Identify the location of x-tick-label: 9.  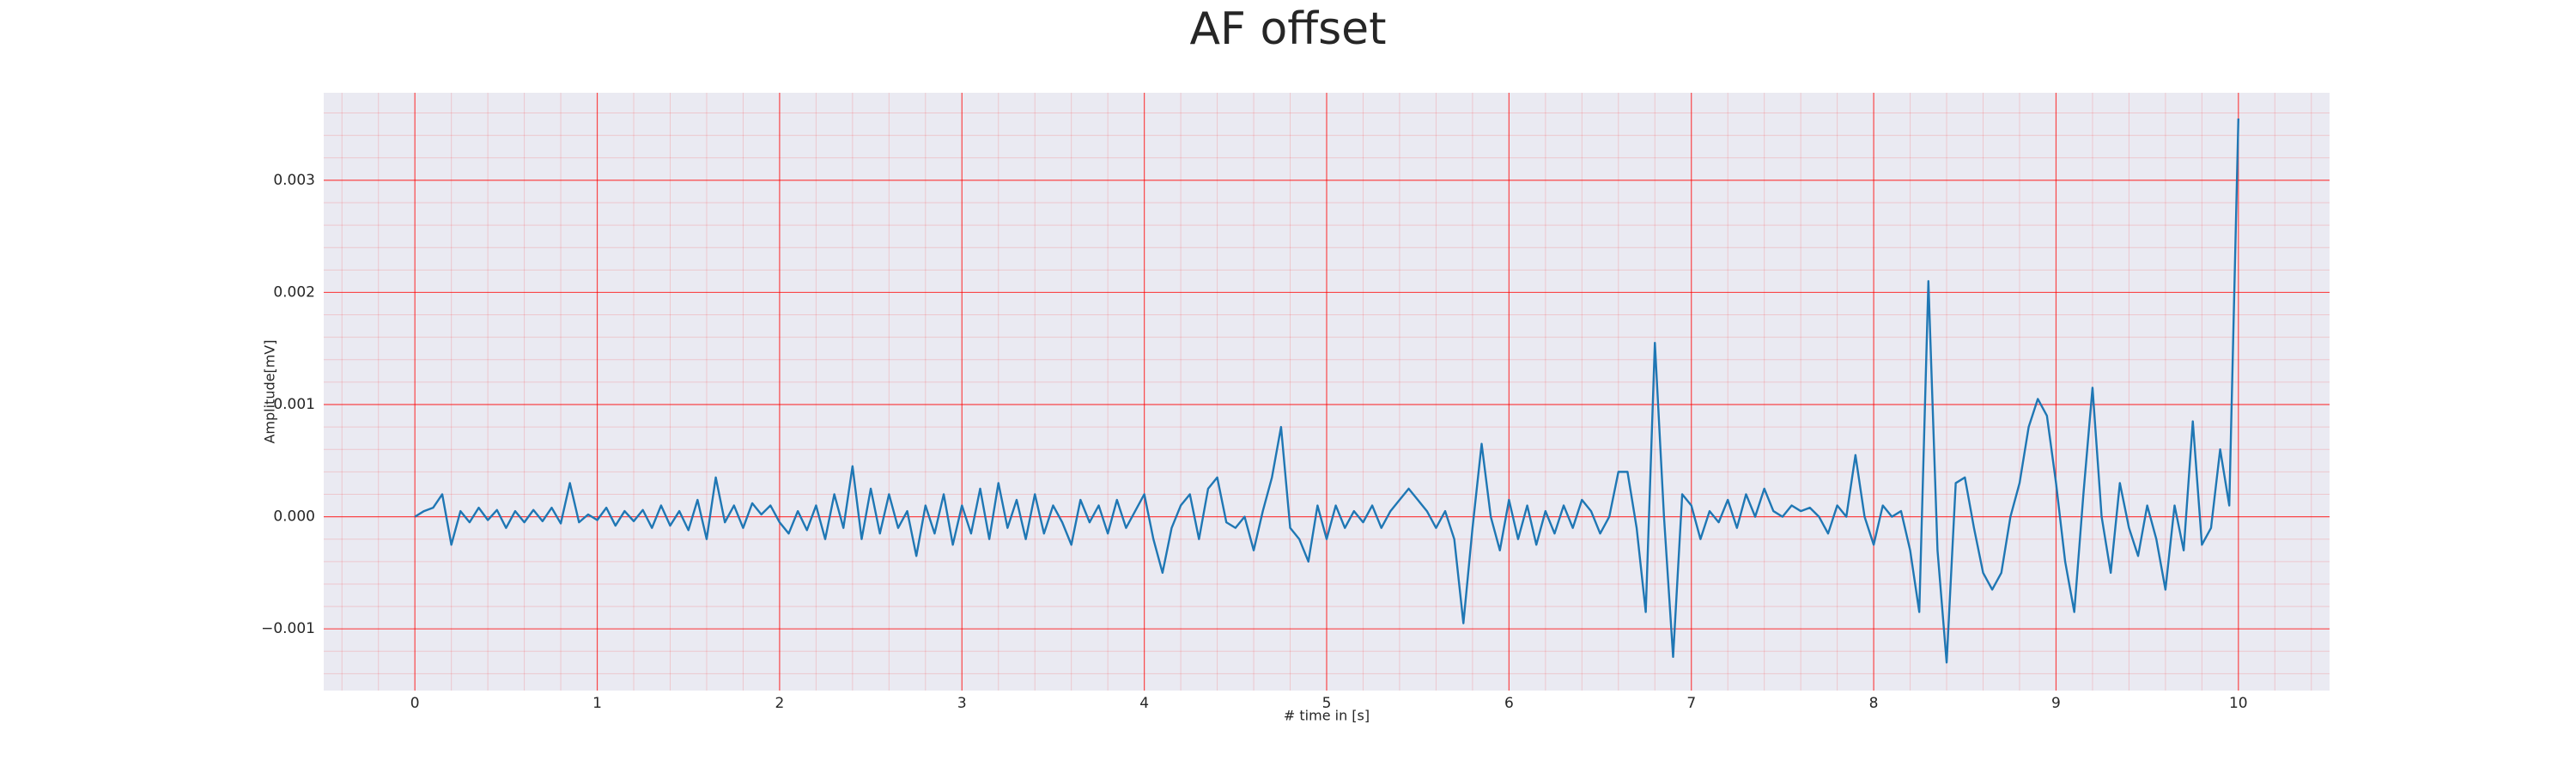
(2056, 703).